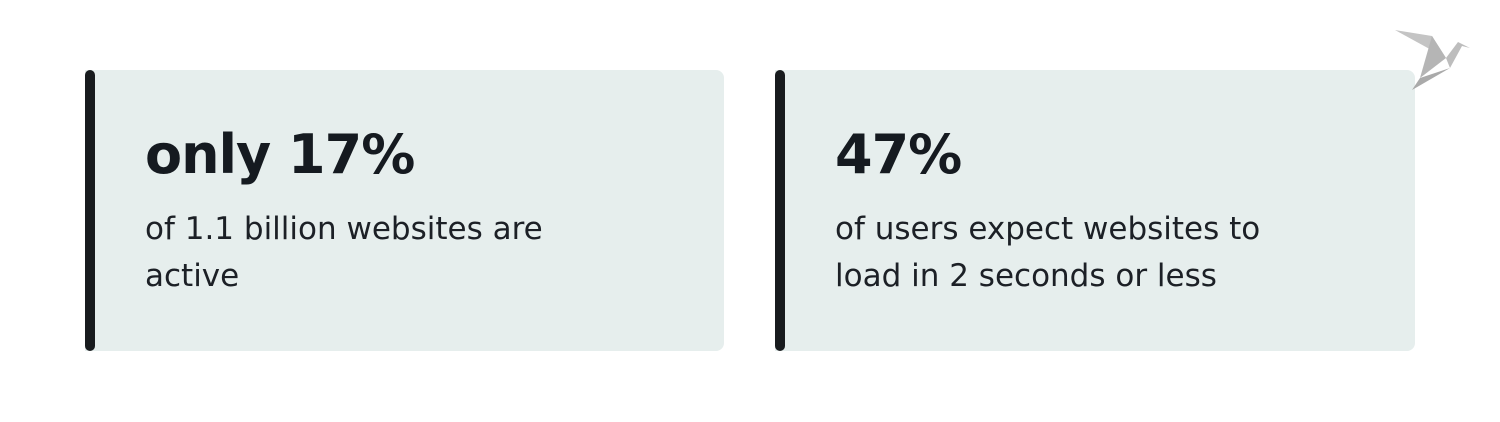  I want to click on bird-logo-icon, so click(1432, 60).